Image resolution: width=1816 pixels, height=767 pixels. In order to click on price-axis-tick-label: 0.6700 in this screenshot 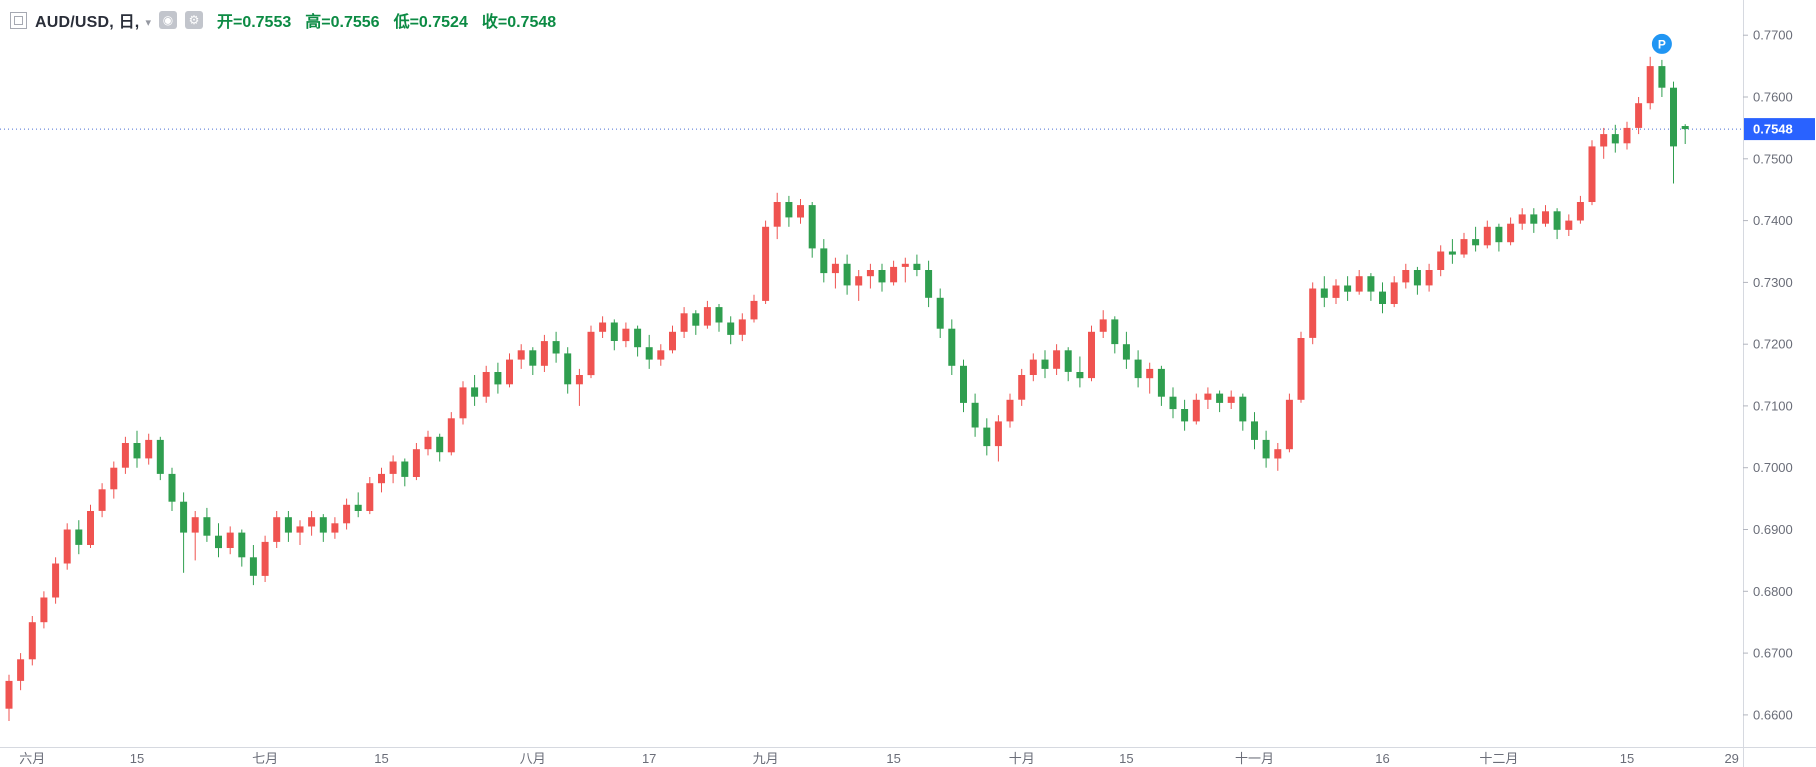, I will do `click(1773, 653)`.